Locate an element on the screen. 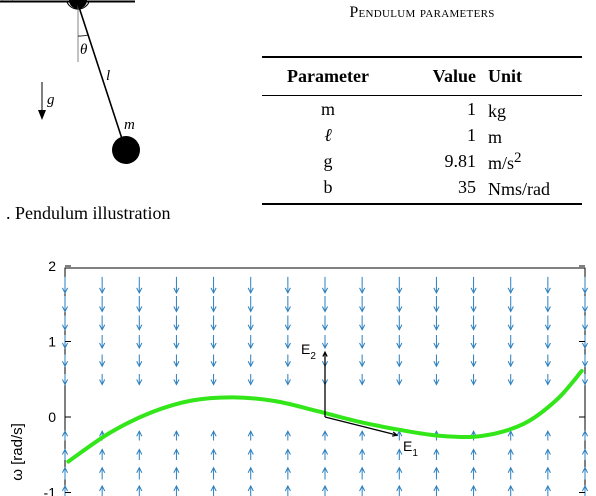 Image resolution: width=596 pixels, height=496 pixels. value-cell: 1 is located at coordinates (471, 134).